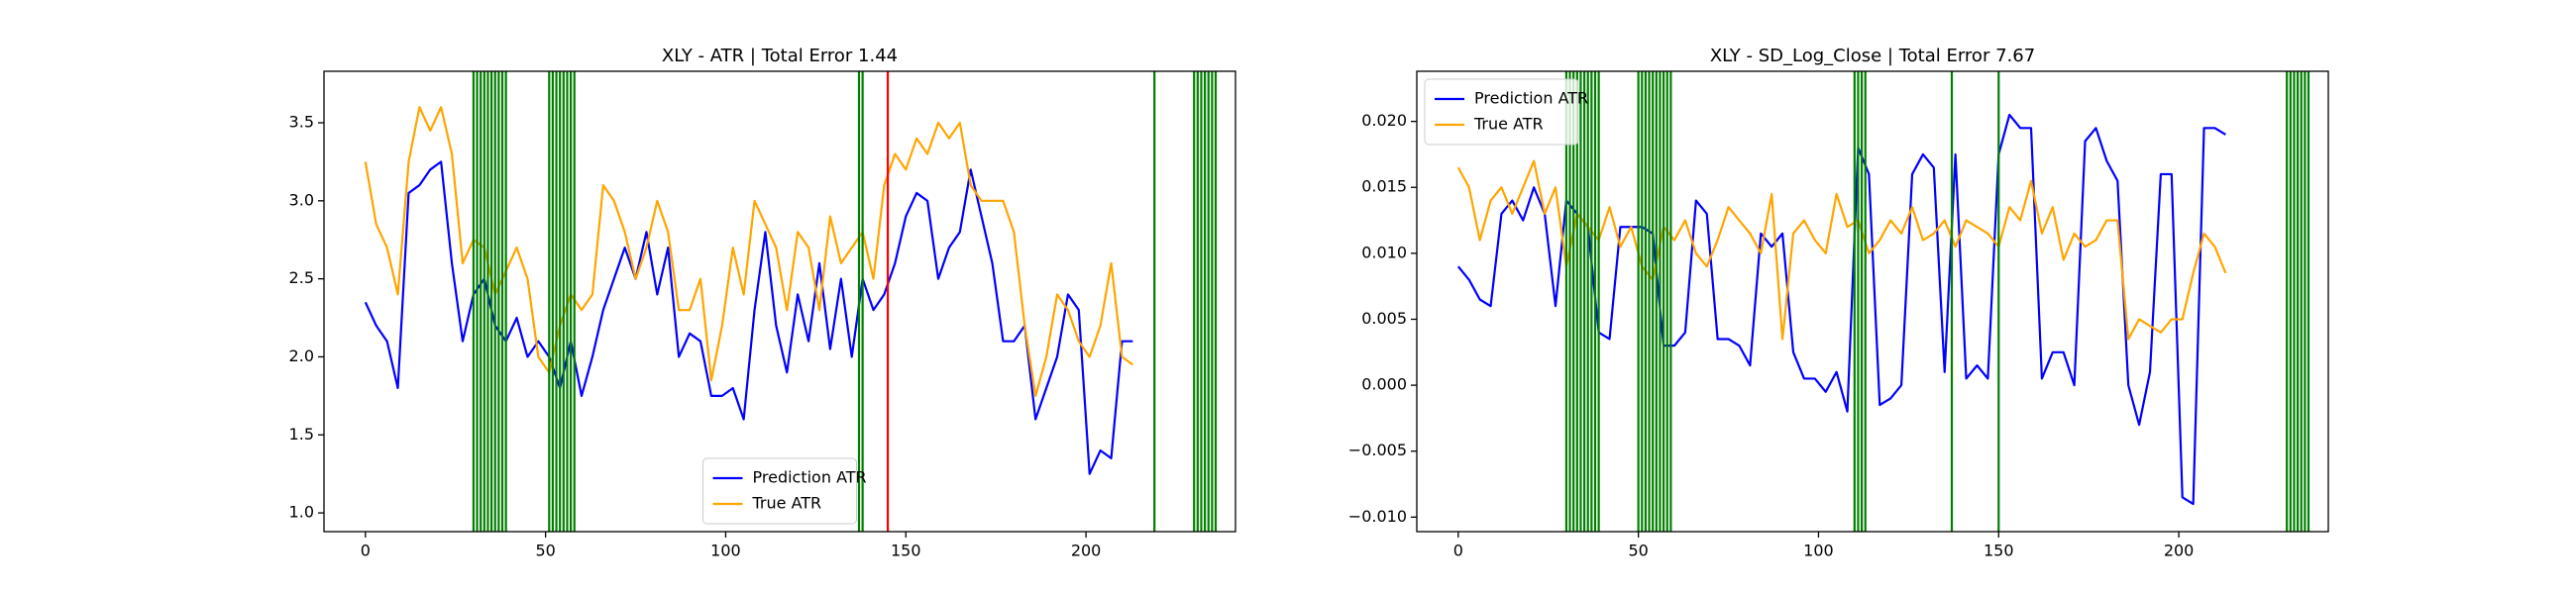  What do you see at coordinates (1384, 384) in the screenshot?
I see `y-tick-label: 0.000` at bounding box center [1384, 384].